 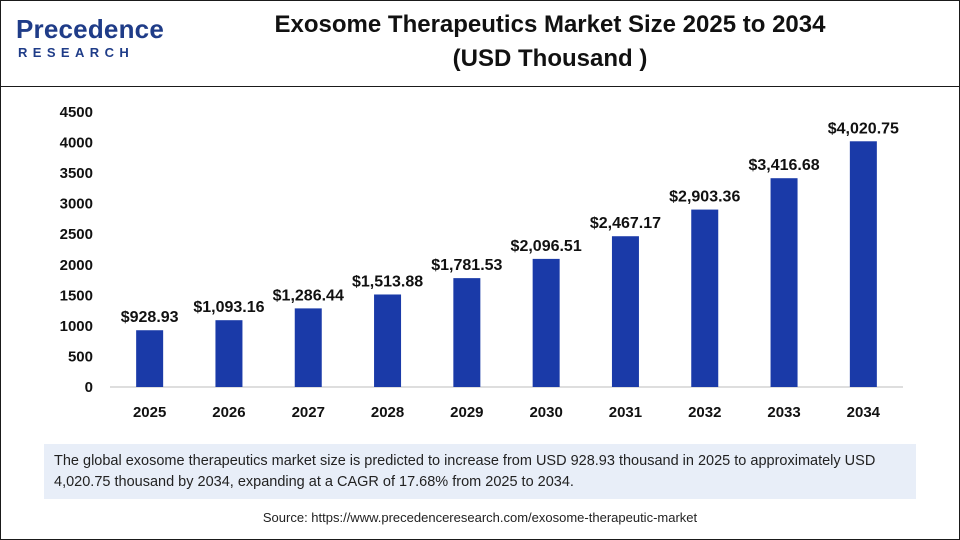 What do you see at coordinates (625, 223) in the screenshot?
I see `data-label-2031: $2,467.17` at bounding box center [625, 223].